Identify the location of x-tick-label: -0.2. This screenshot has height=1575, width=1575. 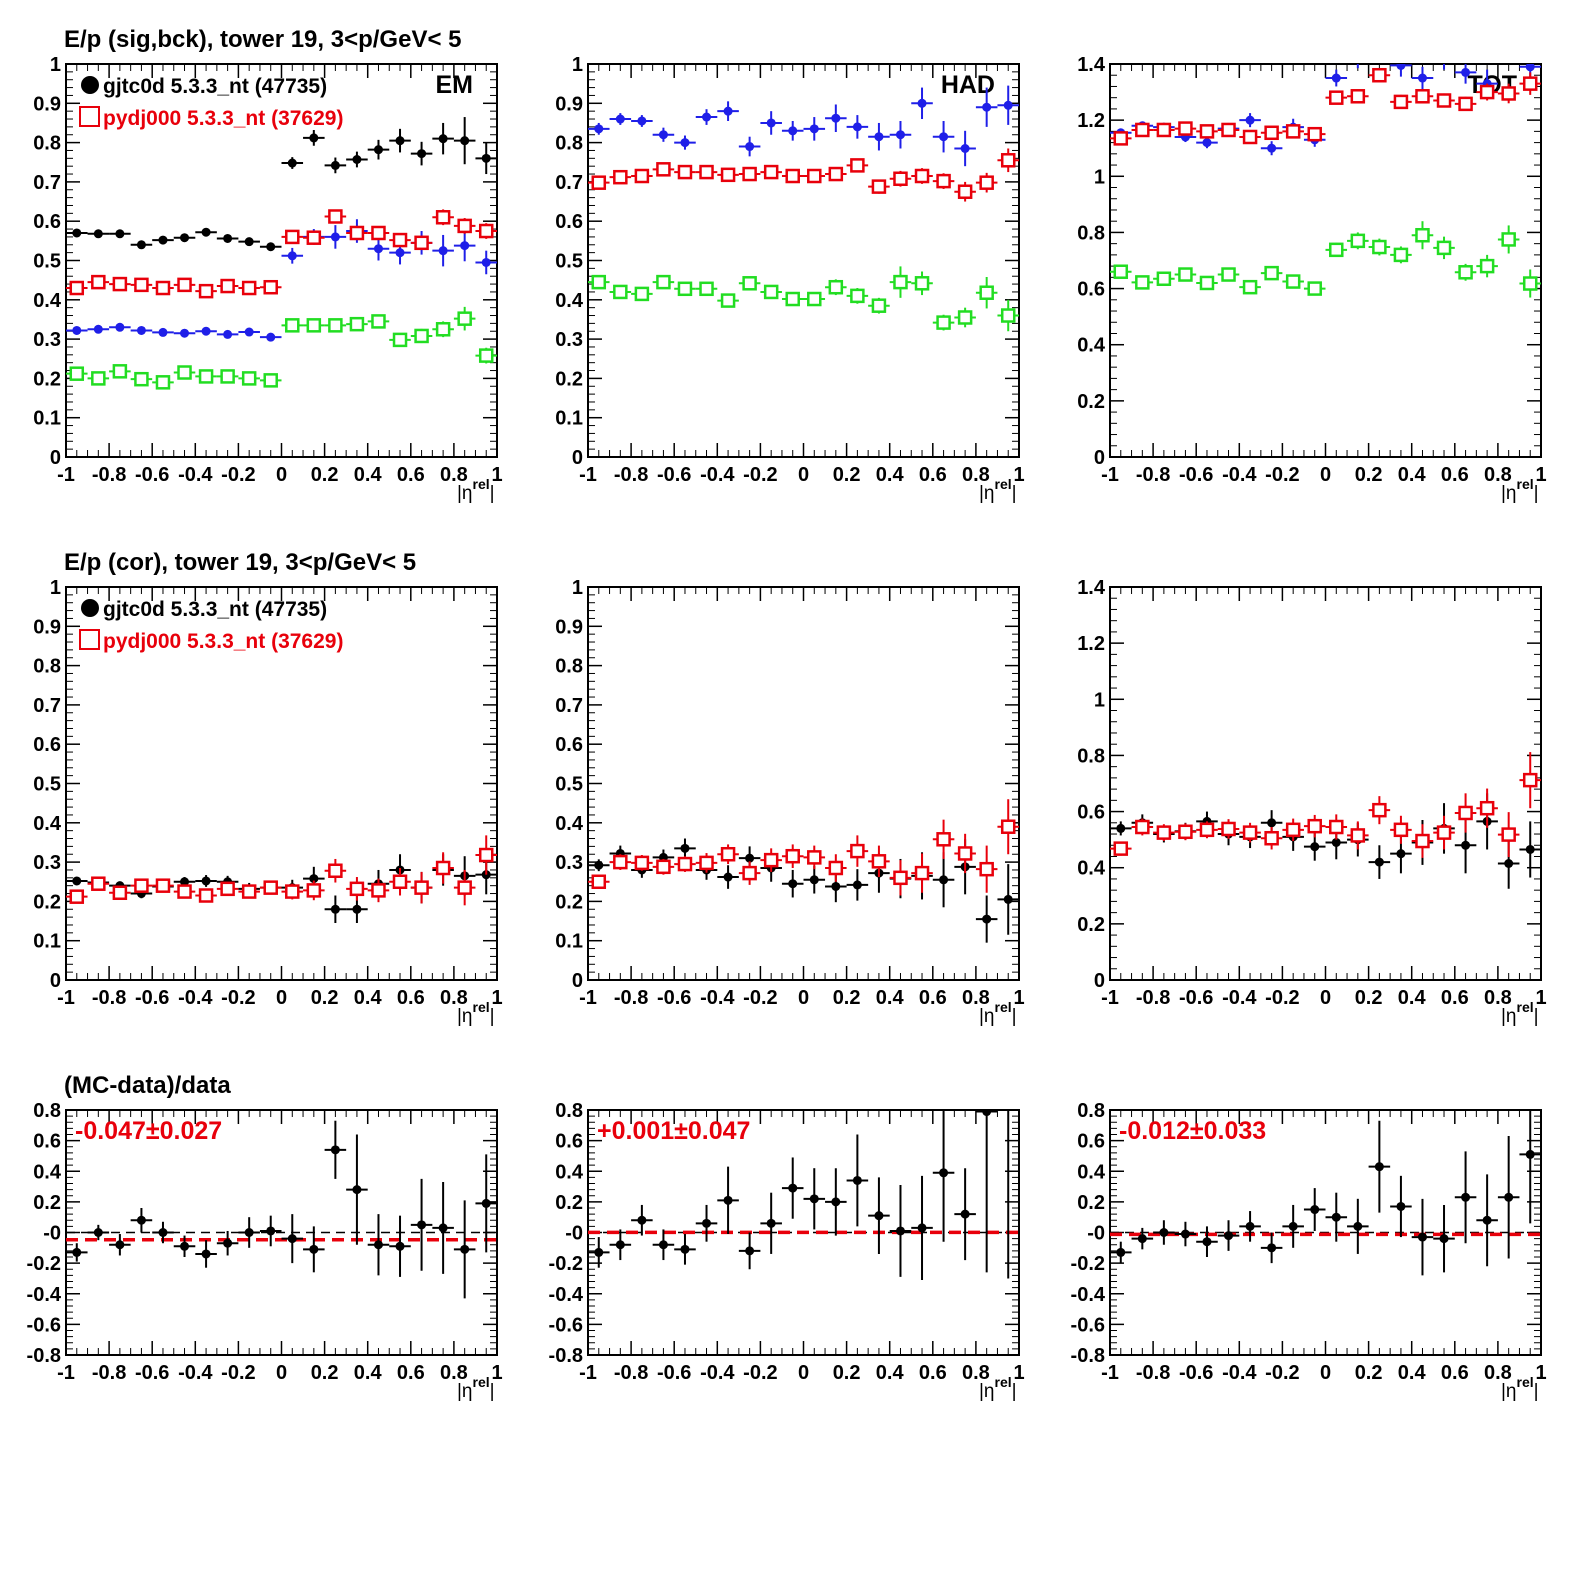
(760, 1373).